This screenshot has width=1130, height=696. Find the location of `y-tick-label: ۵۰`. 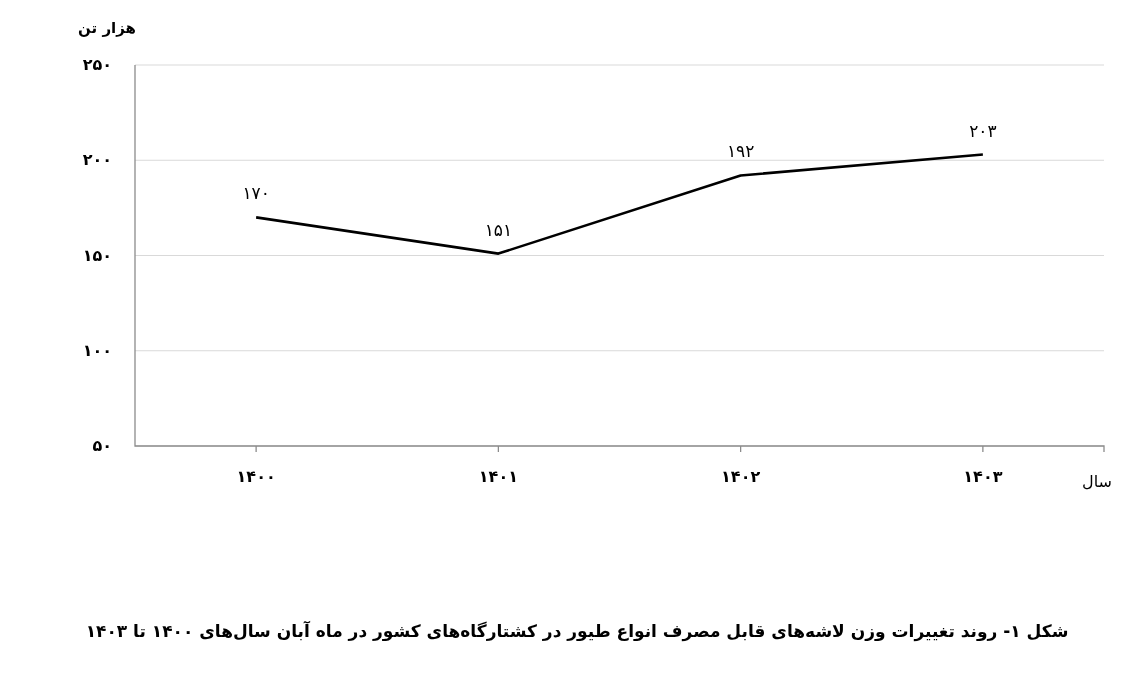

y-tick-label: ۵۰ is located at coordinates (102, 445).